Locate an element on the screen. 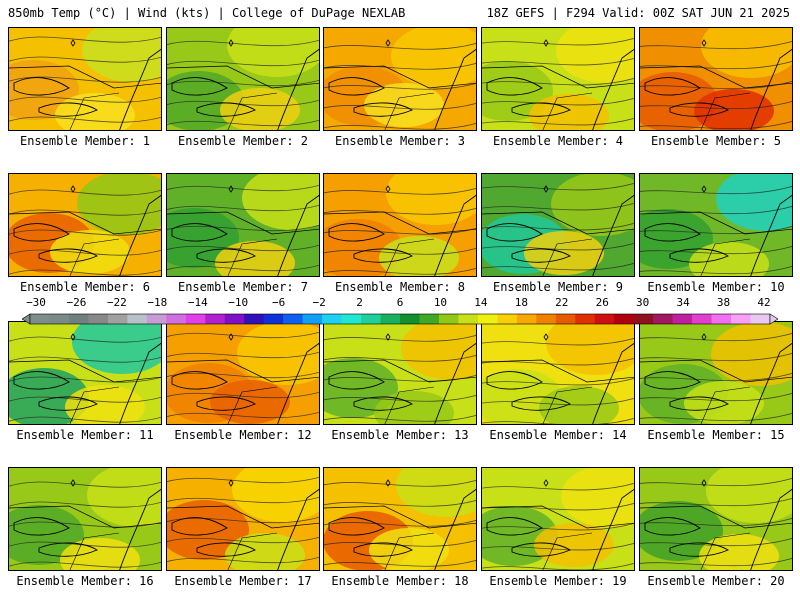 This screenshot has width=800, height=600. ensemble-member-label: Ensemble Member: 18 is located at coordinates (400, 581).